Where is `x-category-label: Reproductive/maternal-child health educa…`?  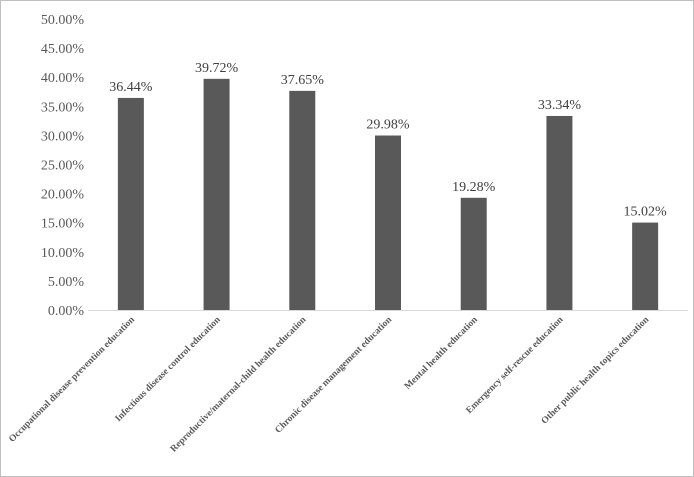
x-category-label: Reproductive/maternal-child health educa… is located at coordinates (239, 385).